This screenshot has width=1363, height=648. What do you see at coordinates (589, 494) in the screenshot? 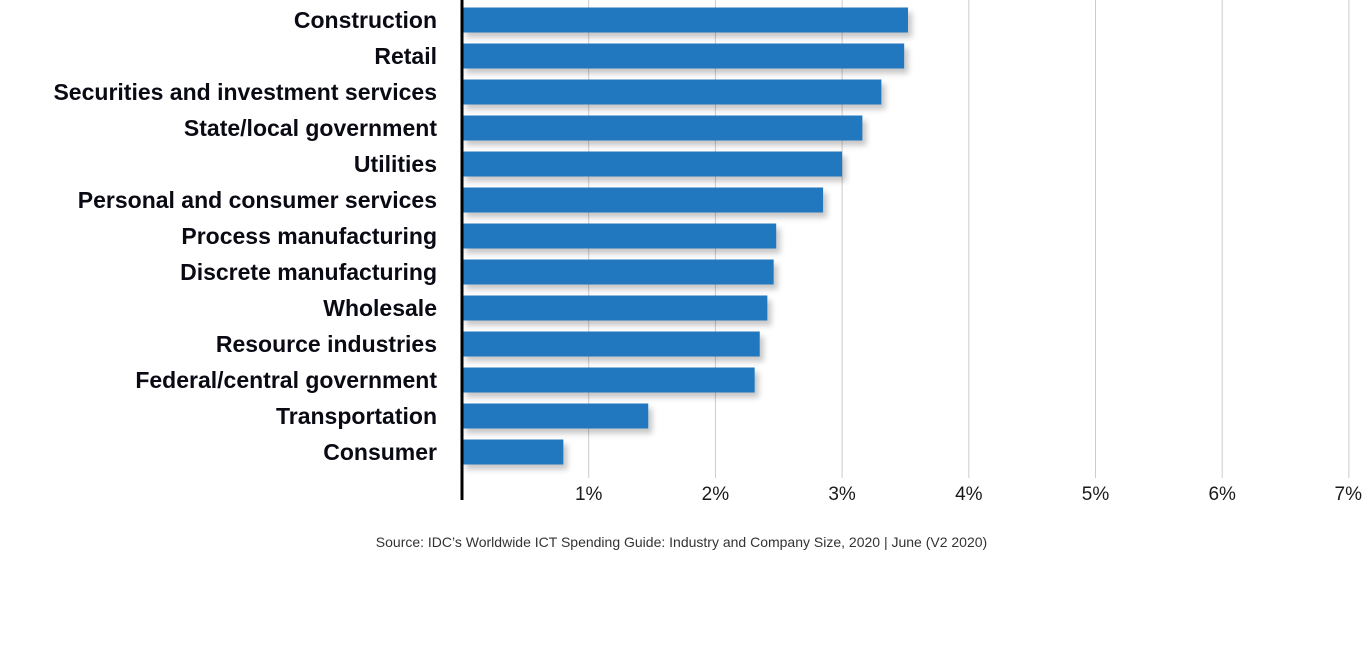
I see `x-tick-label-1pct: 1%` at bounding box center [589, 494].